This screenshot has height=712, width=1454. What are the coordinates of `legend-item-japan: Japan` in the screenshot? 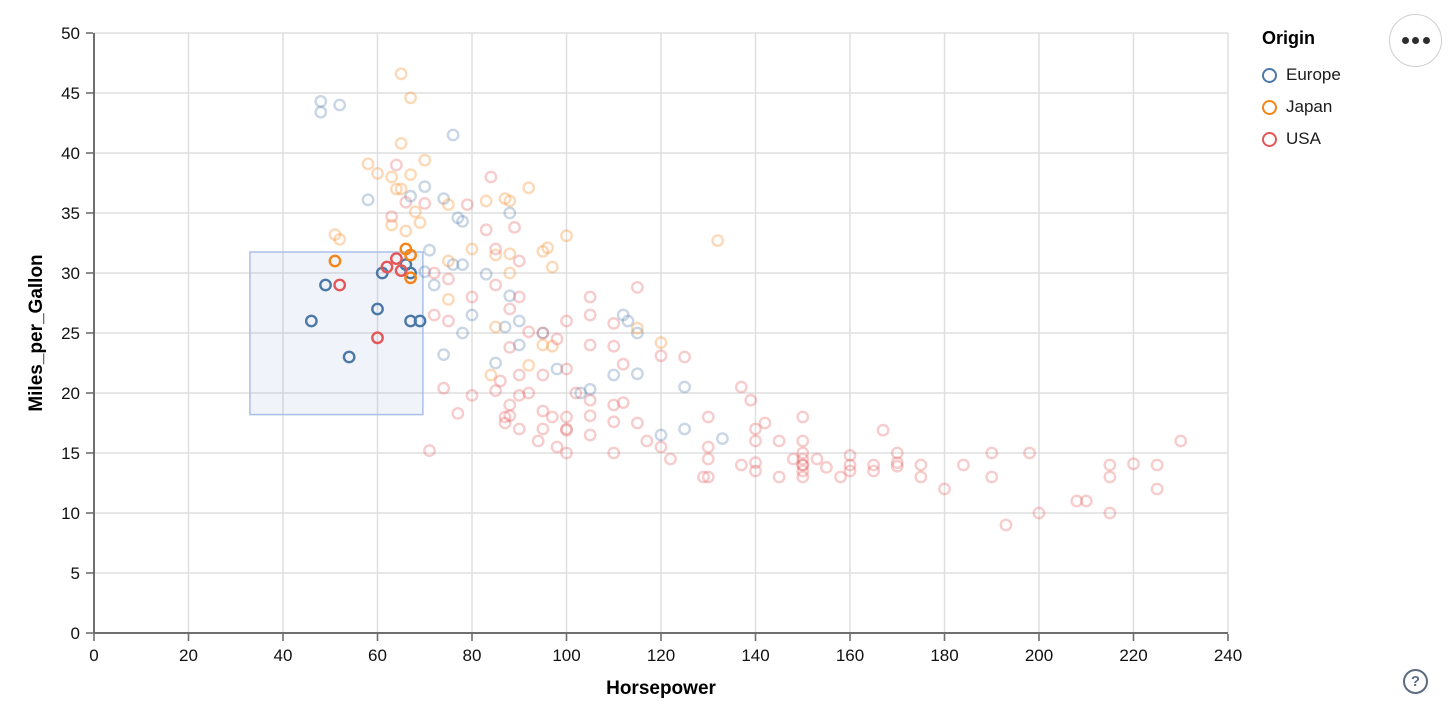 It's located at (1301, 107).